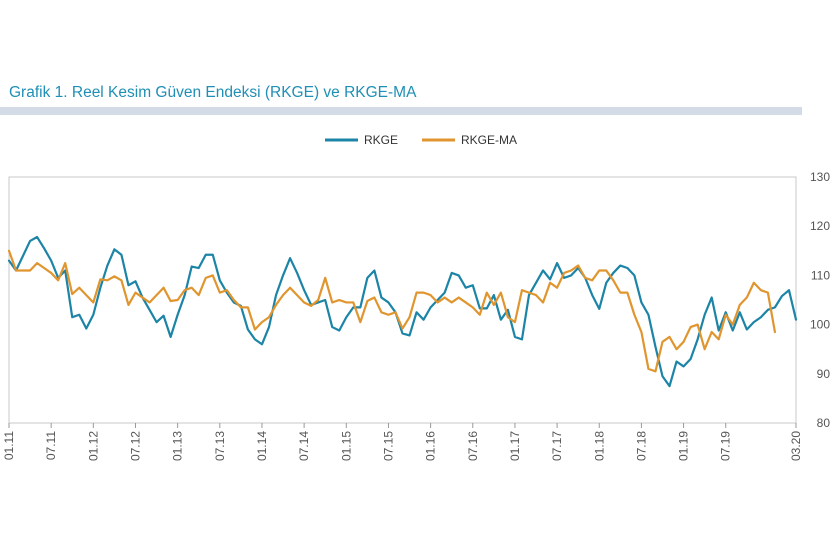  Describe the element at coordinates (220, 446) in the screenshot. I see `x-tick-label: 07.13` at that location.